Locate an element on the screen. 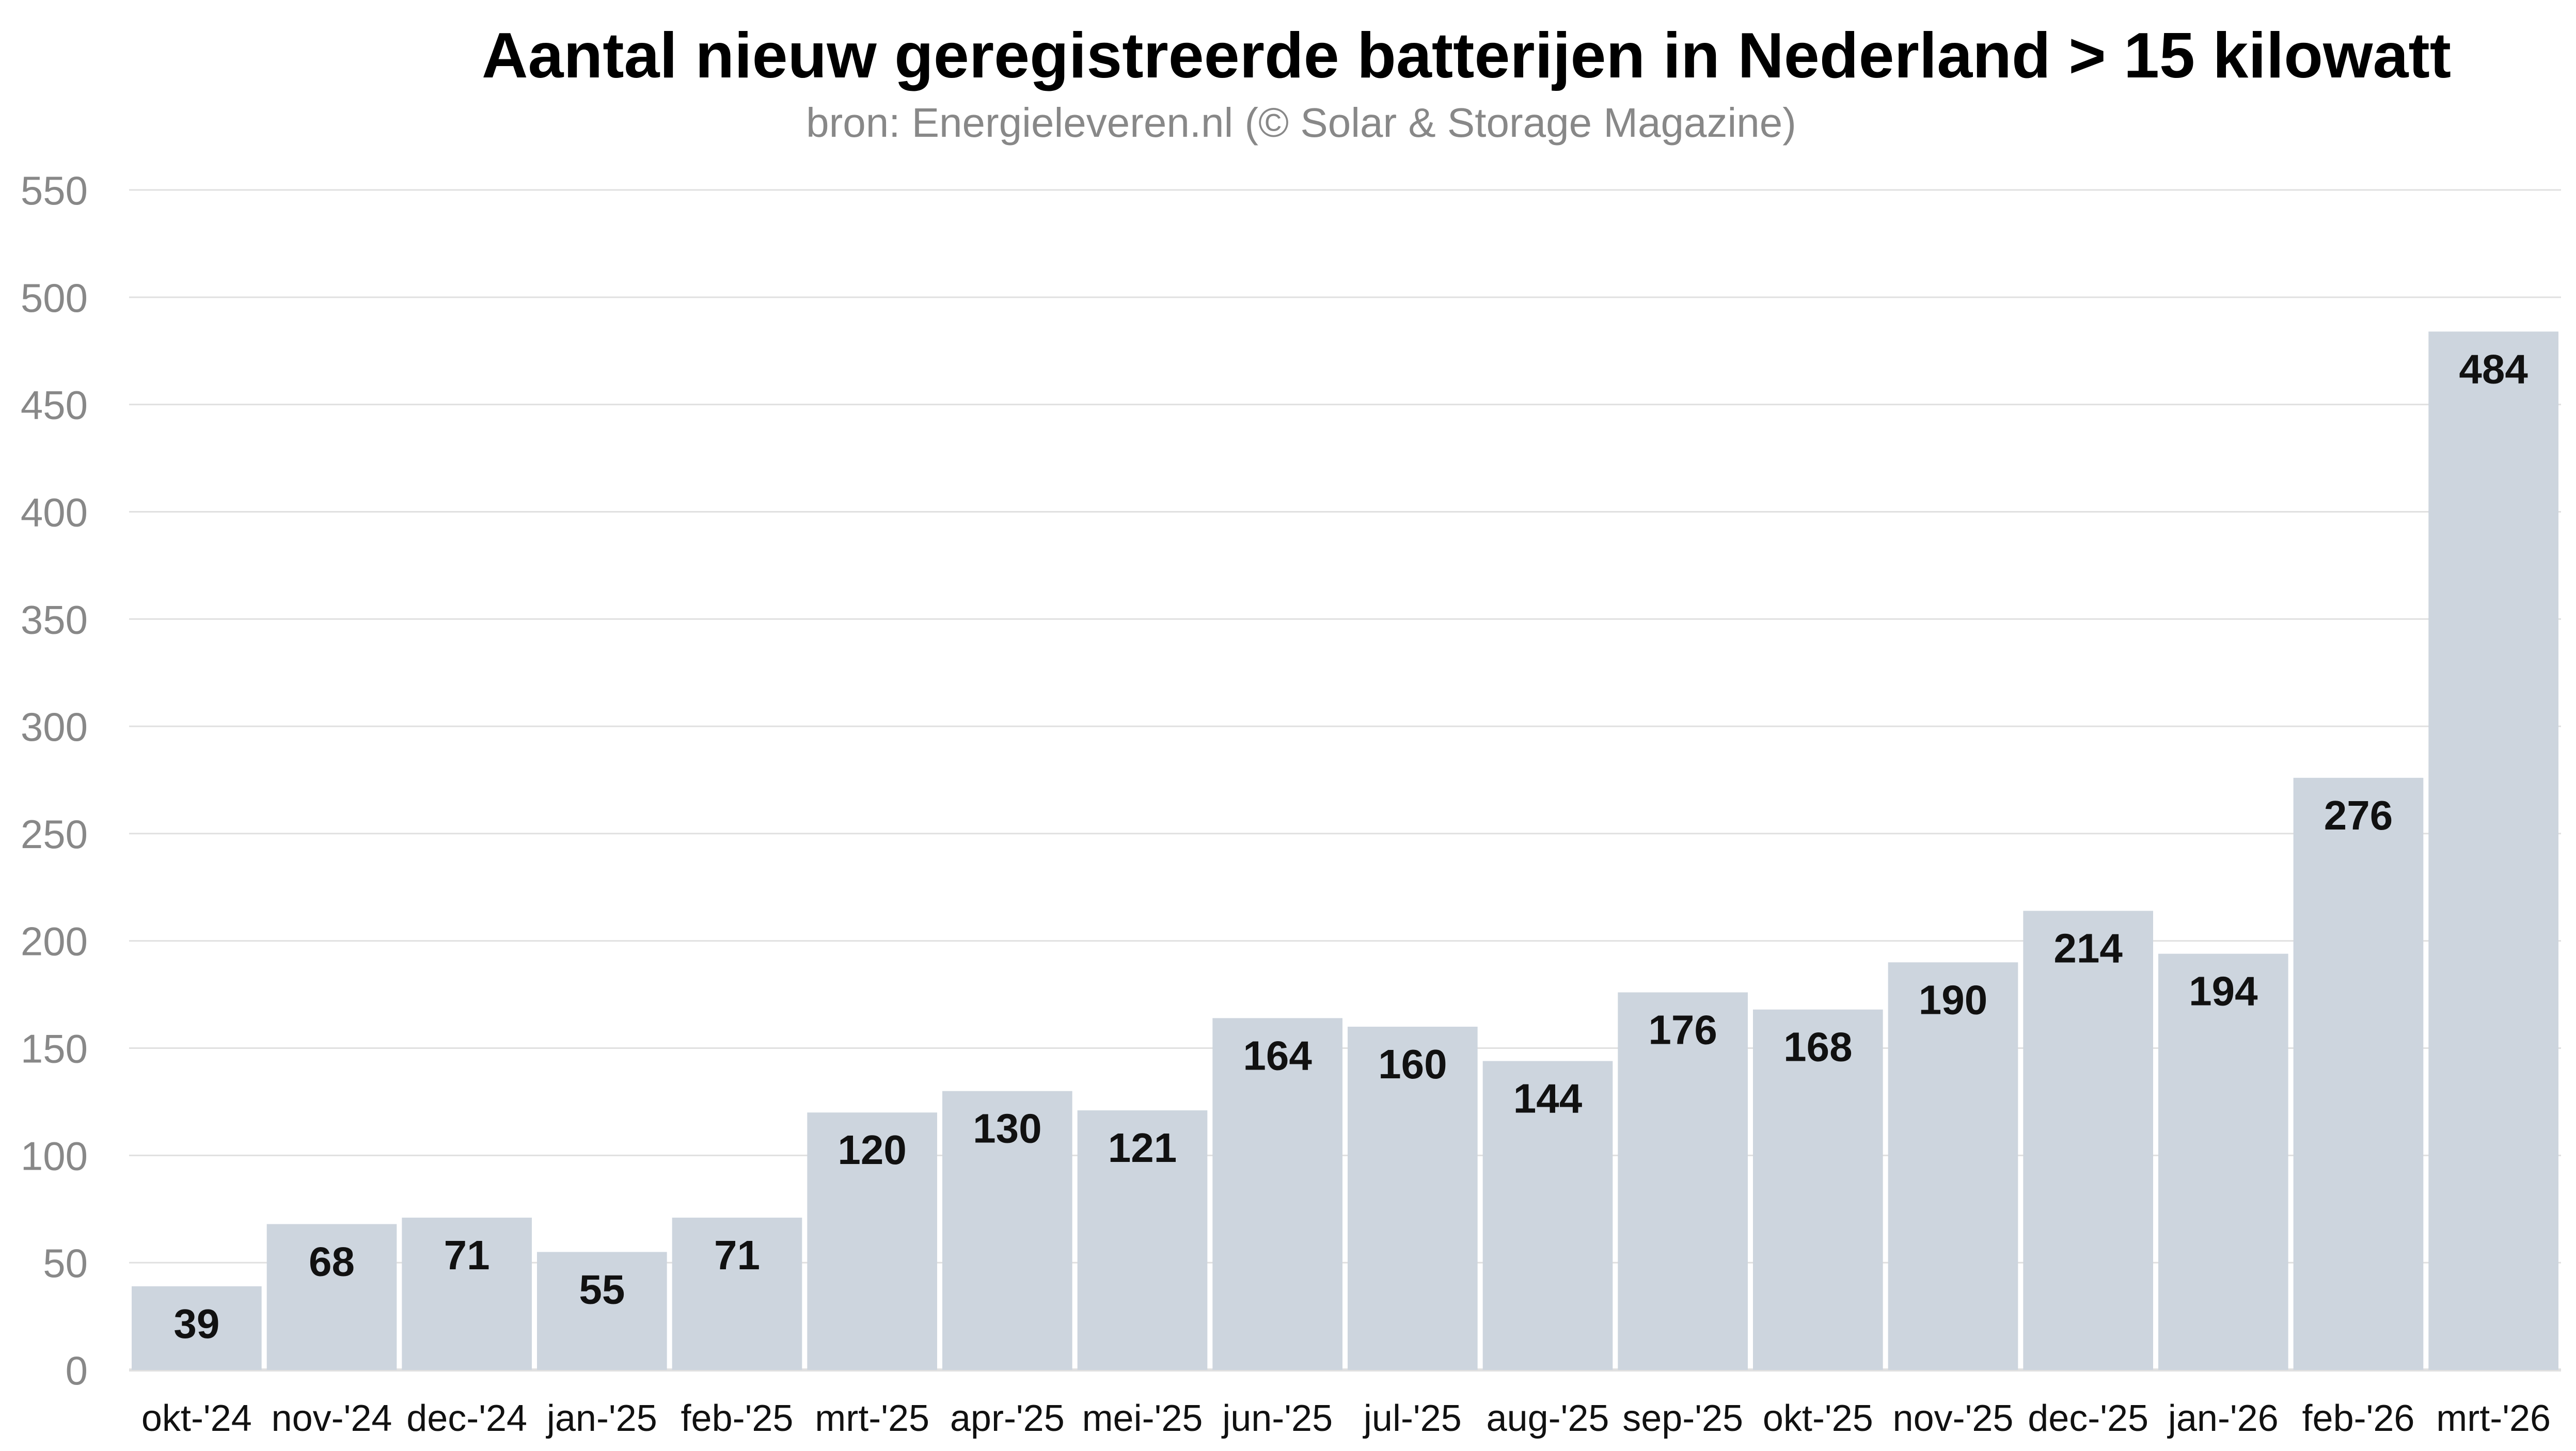 Image resolution: width=2576 pixels, height=1451 pixels. y-tick-label: 400 is located at coordinates (54, 512).